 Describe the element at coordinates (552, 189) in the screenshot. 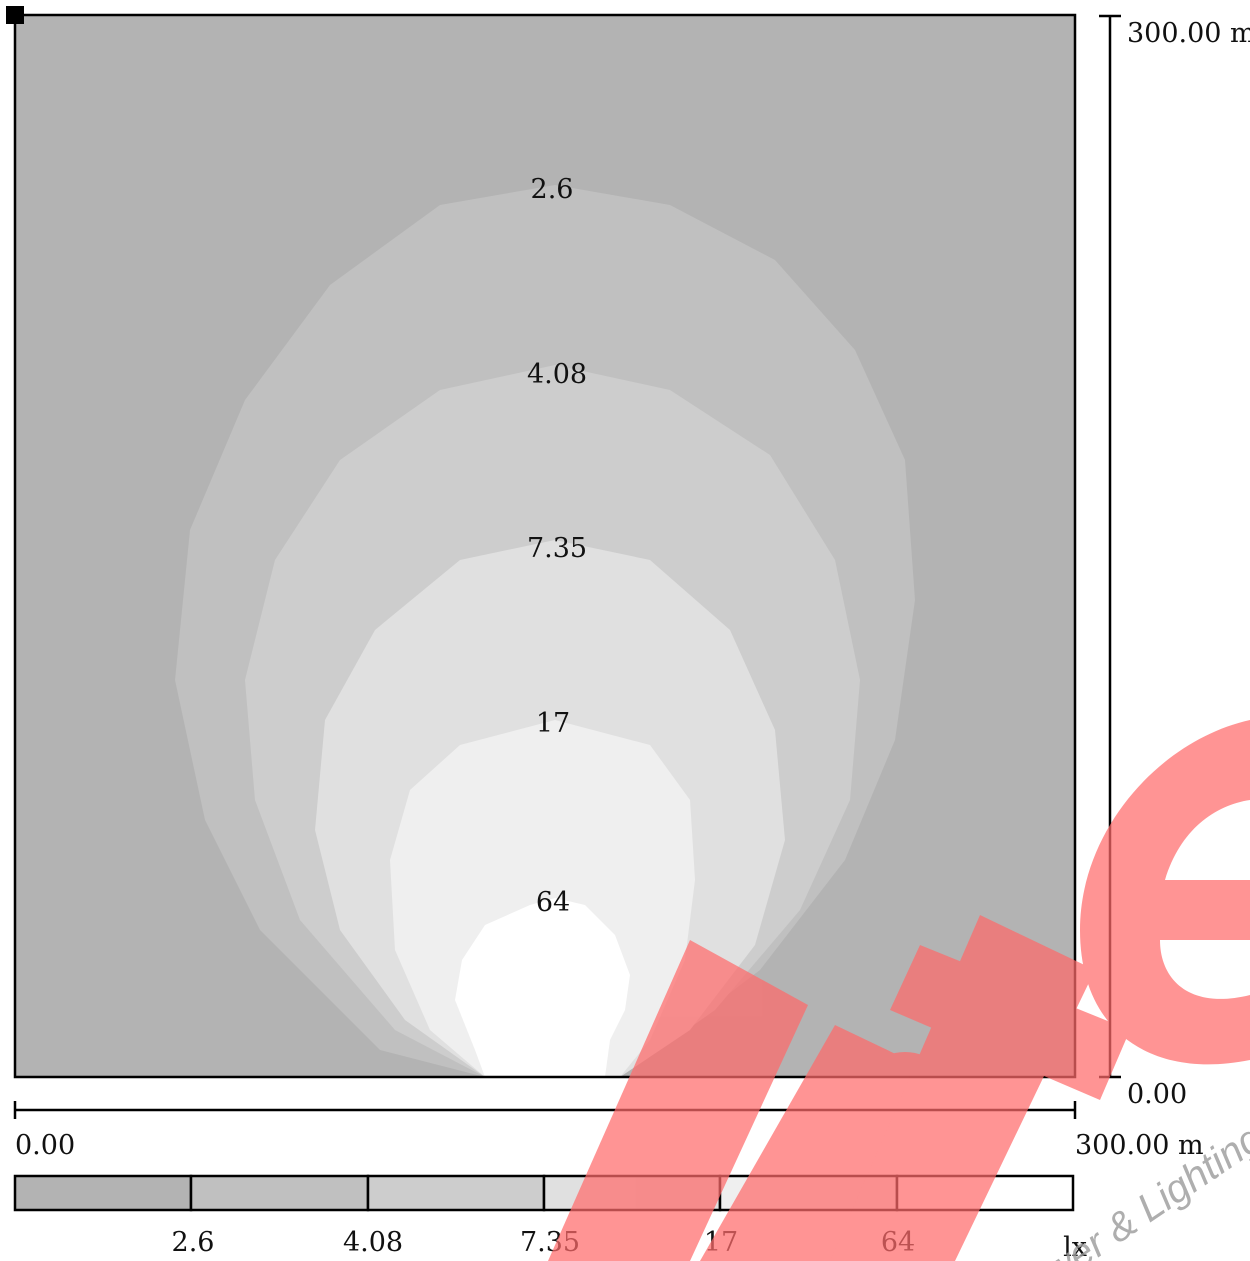

I see `contour-label-2.6: 2.6` at that location.